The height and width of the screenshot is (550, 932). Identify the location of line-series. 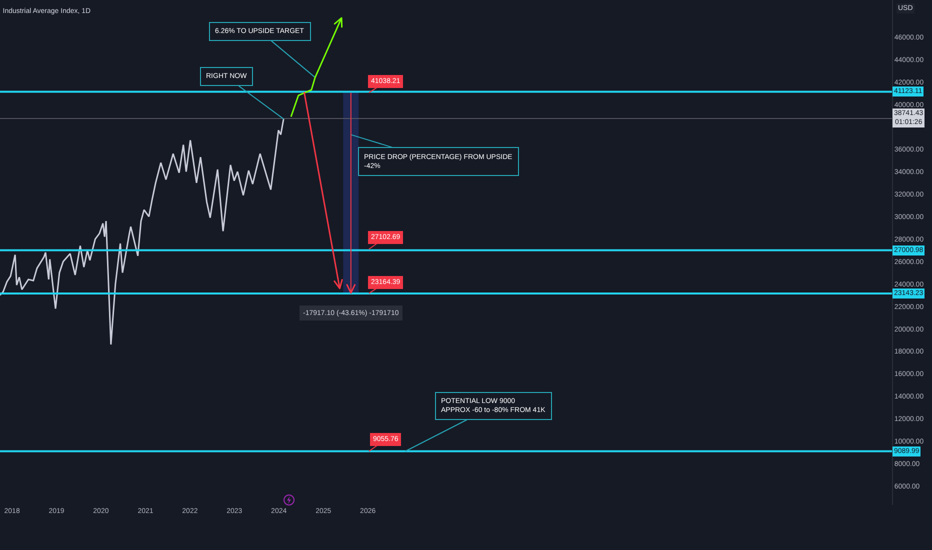
(142, 232).